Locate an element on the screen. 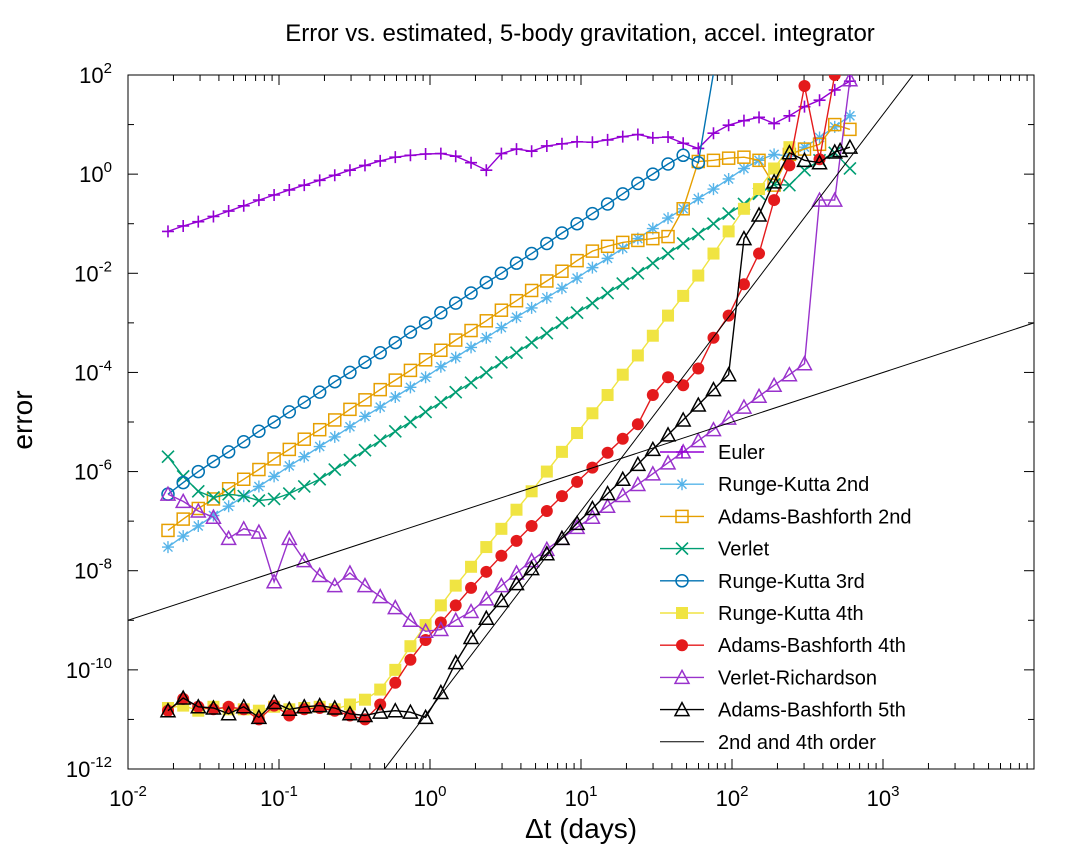  y-axis-label: error is located at coordinates (22, 419).